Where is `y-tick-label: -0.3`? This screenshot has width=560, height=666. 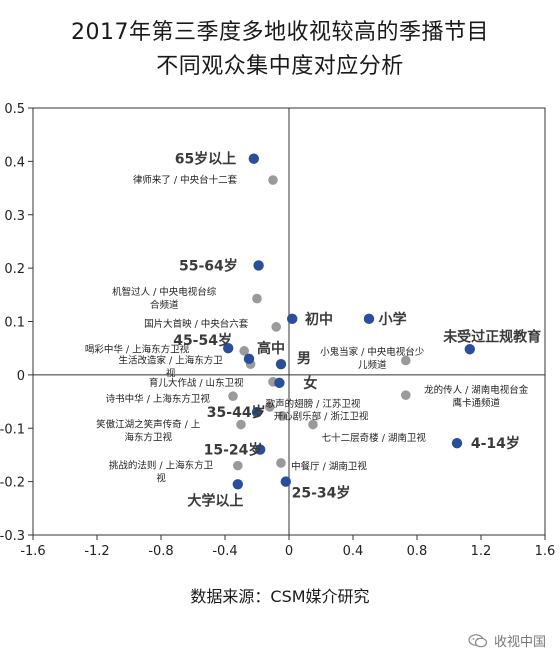 y-tick-label: -0.3 is located at coordinates (12, 536).